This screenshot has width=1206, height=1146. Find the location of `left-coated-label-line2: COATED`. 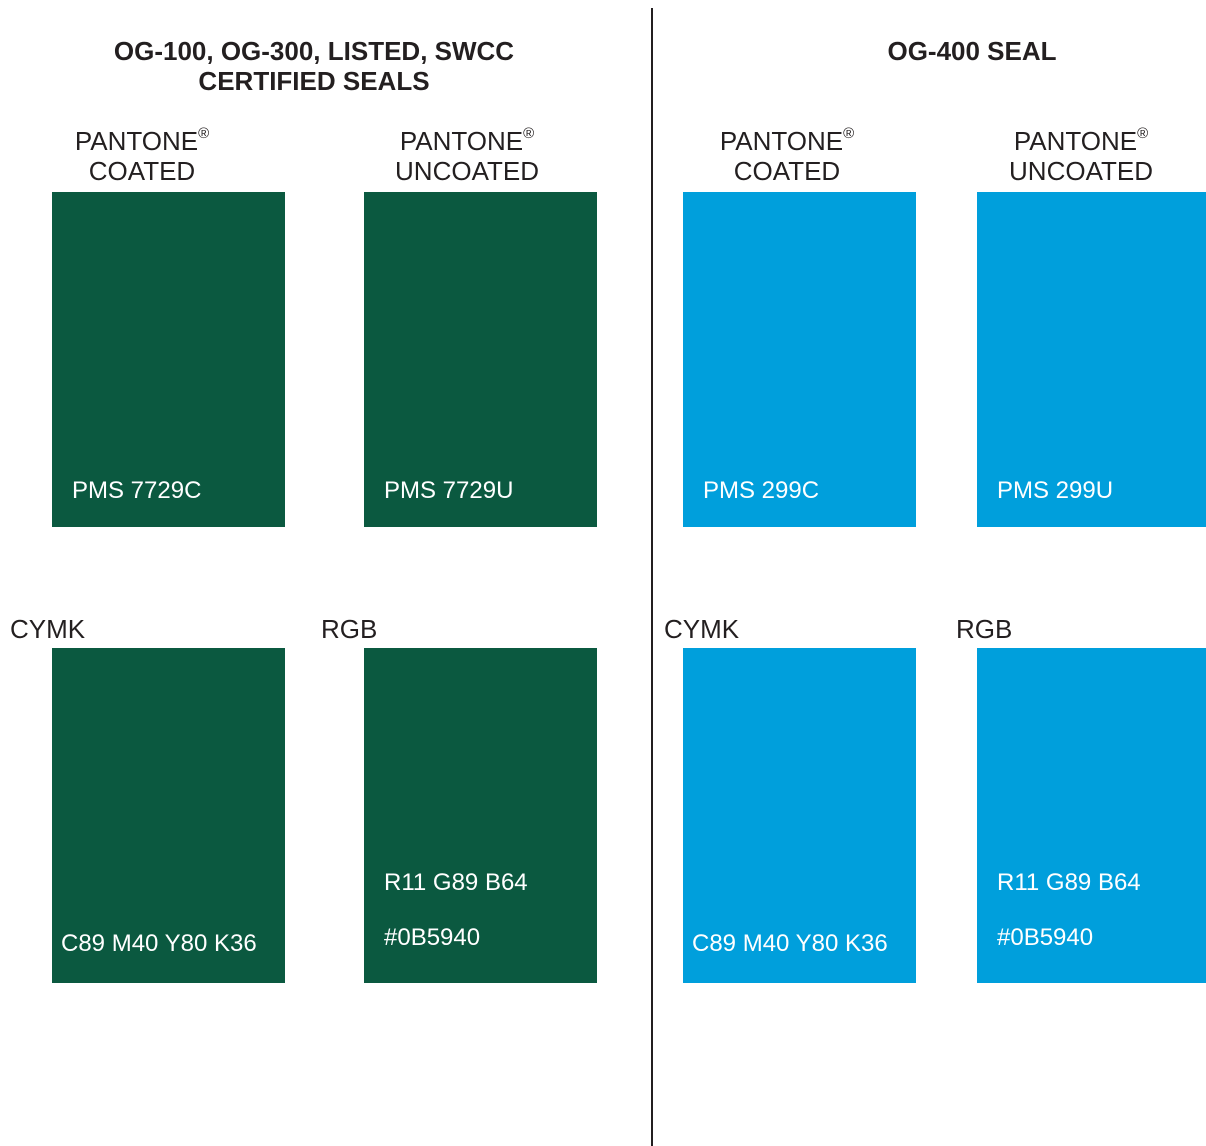

left-coated-label-line2: COATED is located at coordinates (142, 171).